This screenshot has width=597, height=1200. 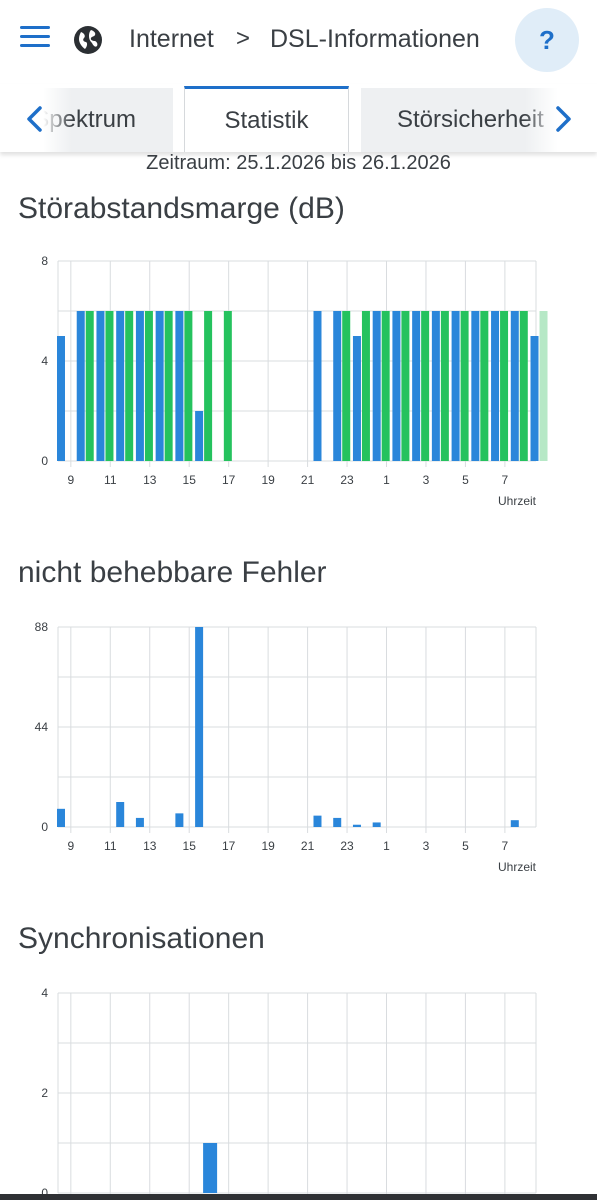 What do you see at coordinates (44, 993) in the screenshot?
I see `y-tick-label: 4` at bounding box center [44, 993].